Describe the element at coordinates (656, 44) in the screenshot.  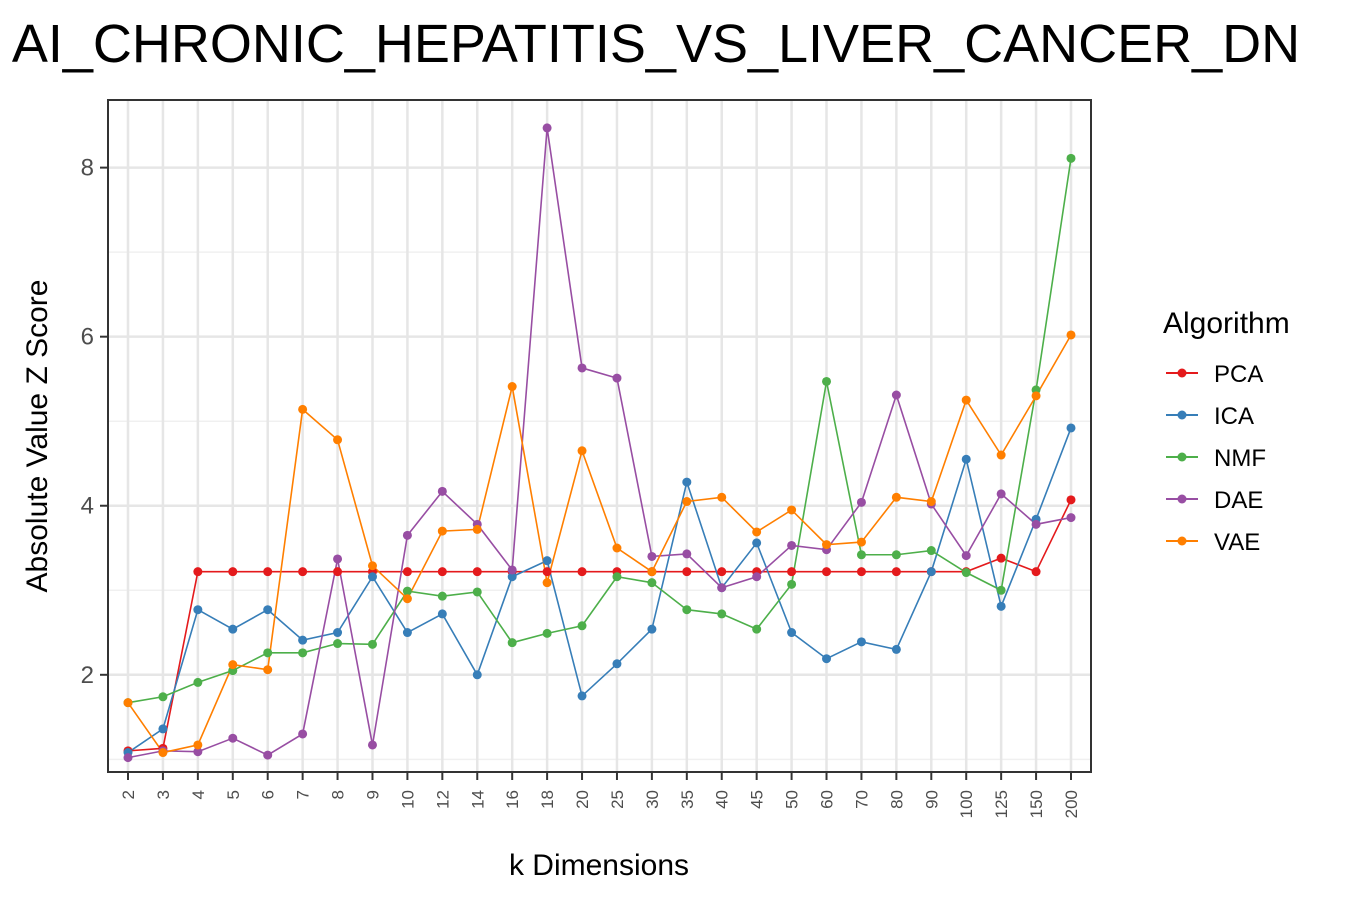
I see `chart-title: AI_CHRONIC_HEPATITIS_VS_LIVER_CANCER_DN` at that location.